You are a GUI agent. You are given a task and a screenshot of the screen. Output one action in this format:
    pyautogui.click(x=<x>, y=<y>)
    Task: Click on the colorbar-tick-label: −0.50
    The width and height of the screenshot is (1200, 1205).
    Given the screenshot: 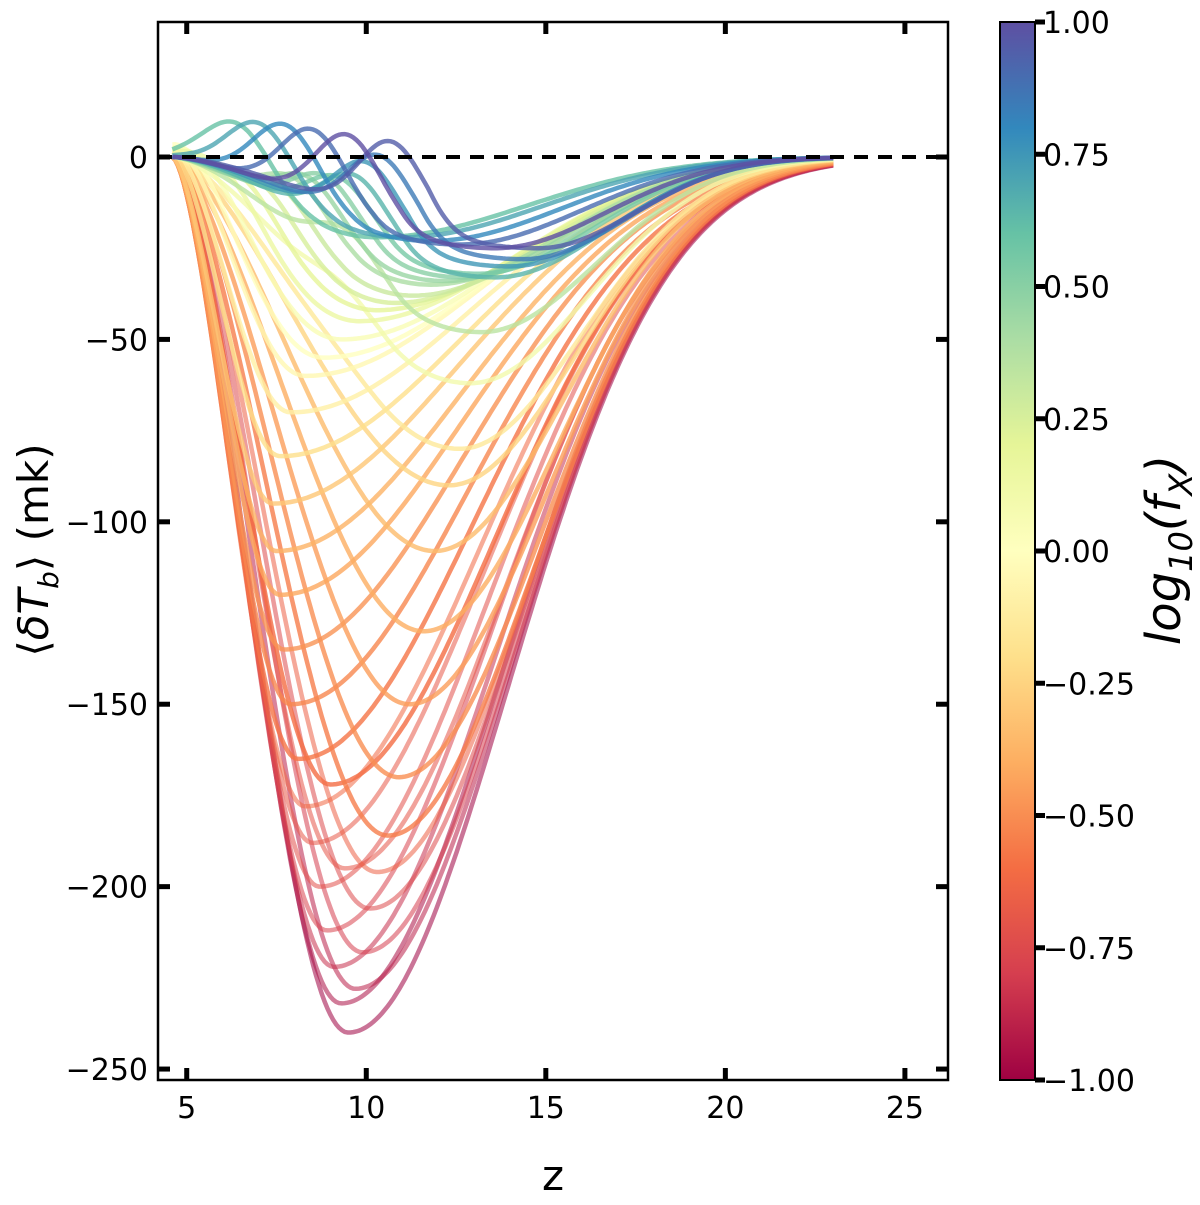 What is the action you would take?
    pyautogui.click(x=1089, y=817)
    